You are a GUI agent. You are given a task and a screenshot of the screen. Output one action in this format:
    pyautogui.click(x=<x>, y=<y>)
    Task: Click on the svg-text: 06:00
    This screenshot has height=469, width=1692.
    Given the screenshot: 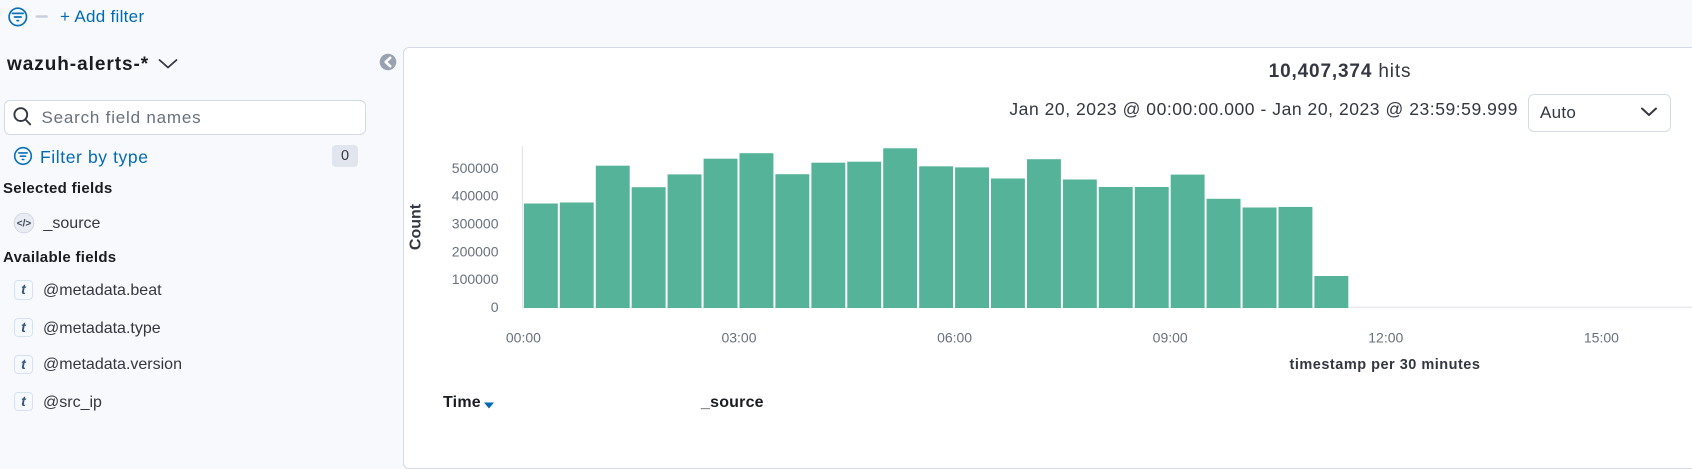 What is the action you would take?
    pyautogui.click(x=954, y=337)
    